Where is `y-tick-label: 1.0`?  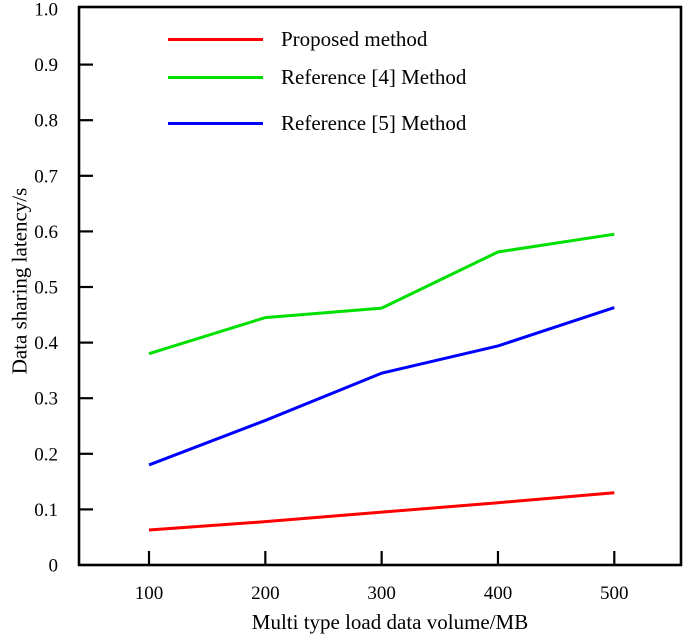 y-tick-label: 1.0 is located at coordinates (46, 10).